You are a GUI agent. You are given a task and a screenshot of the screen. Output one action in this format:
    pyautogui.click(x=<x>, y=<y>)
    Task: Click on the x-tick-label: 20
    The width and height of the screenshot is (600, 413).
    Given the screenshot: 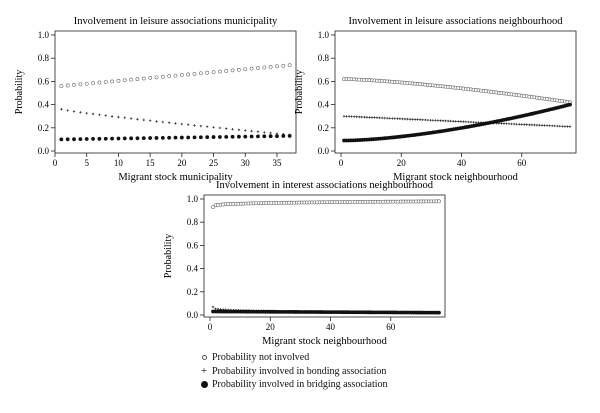 What is the action you would take?
    pyautogui.click(x=182, y=163)
    